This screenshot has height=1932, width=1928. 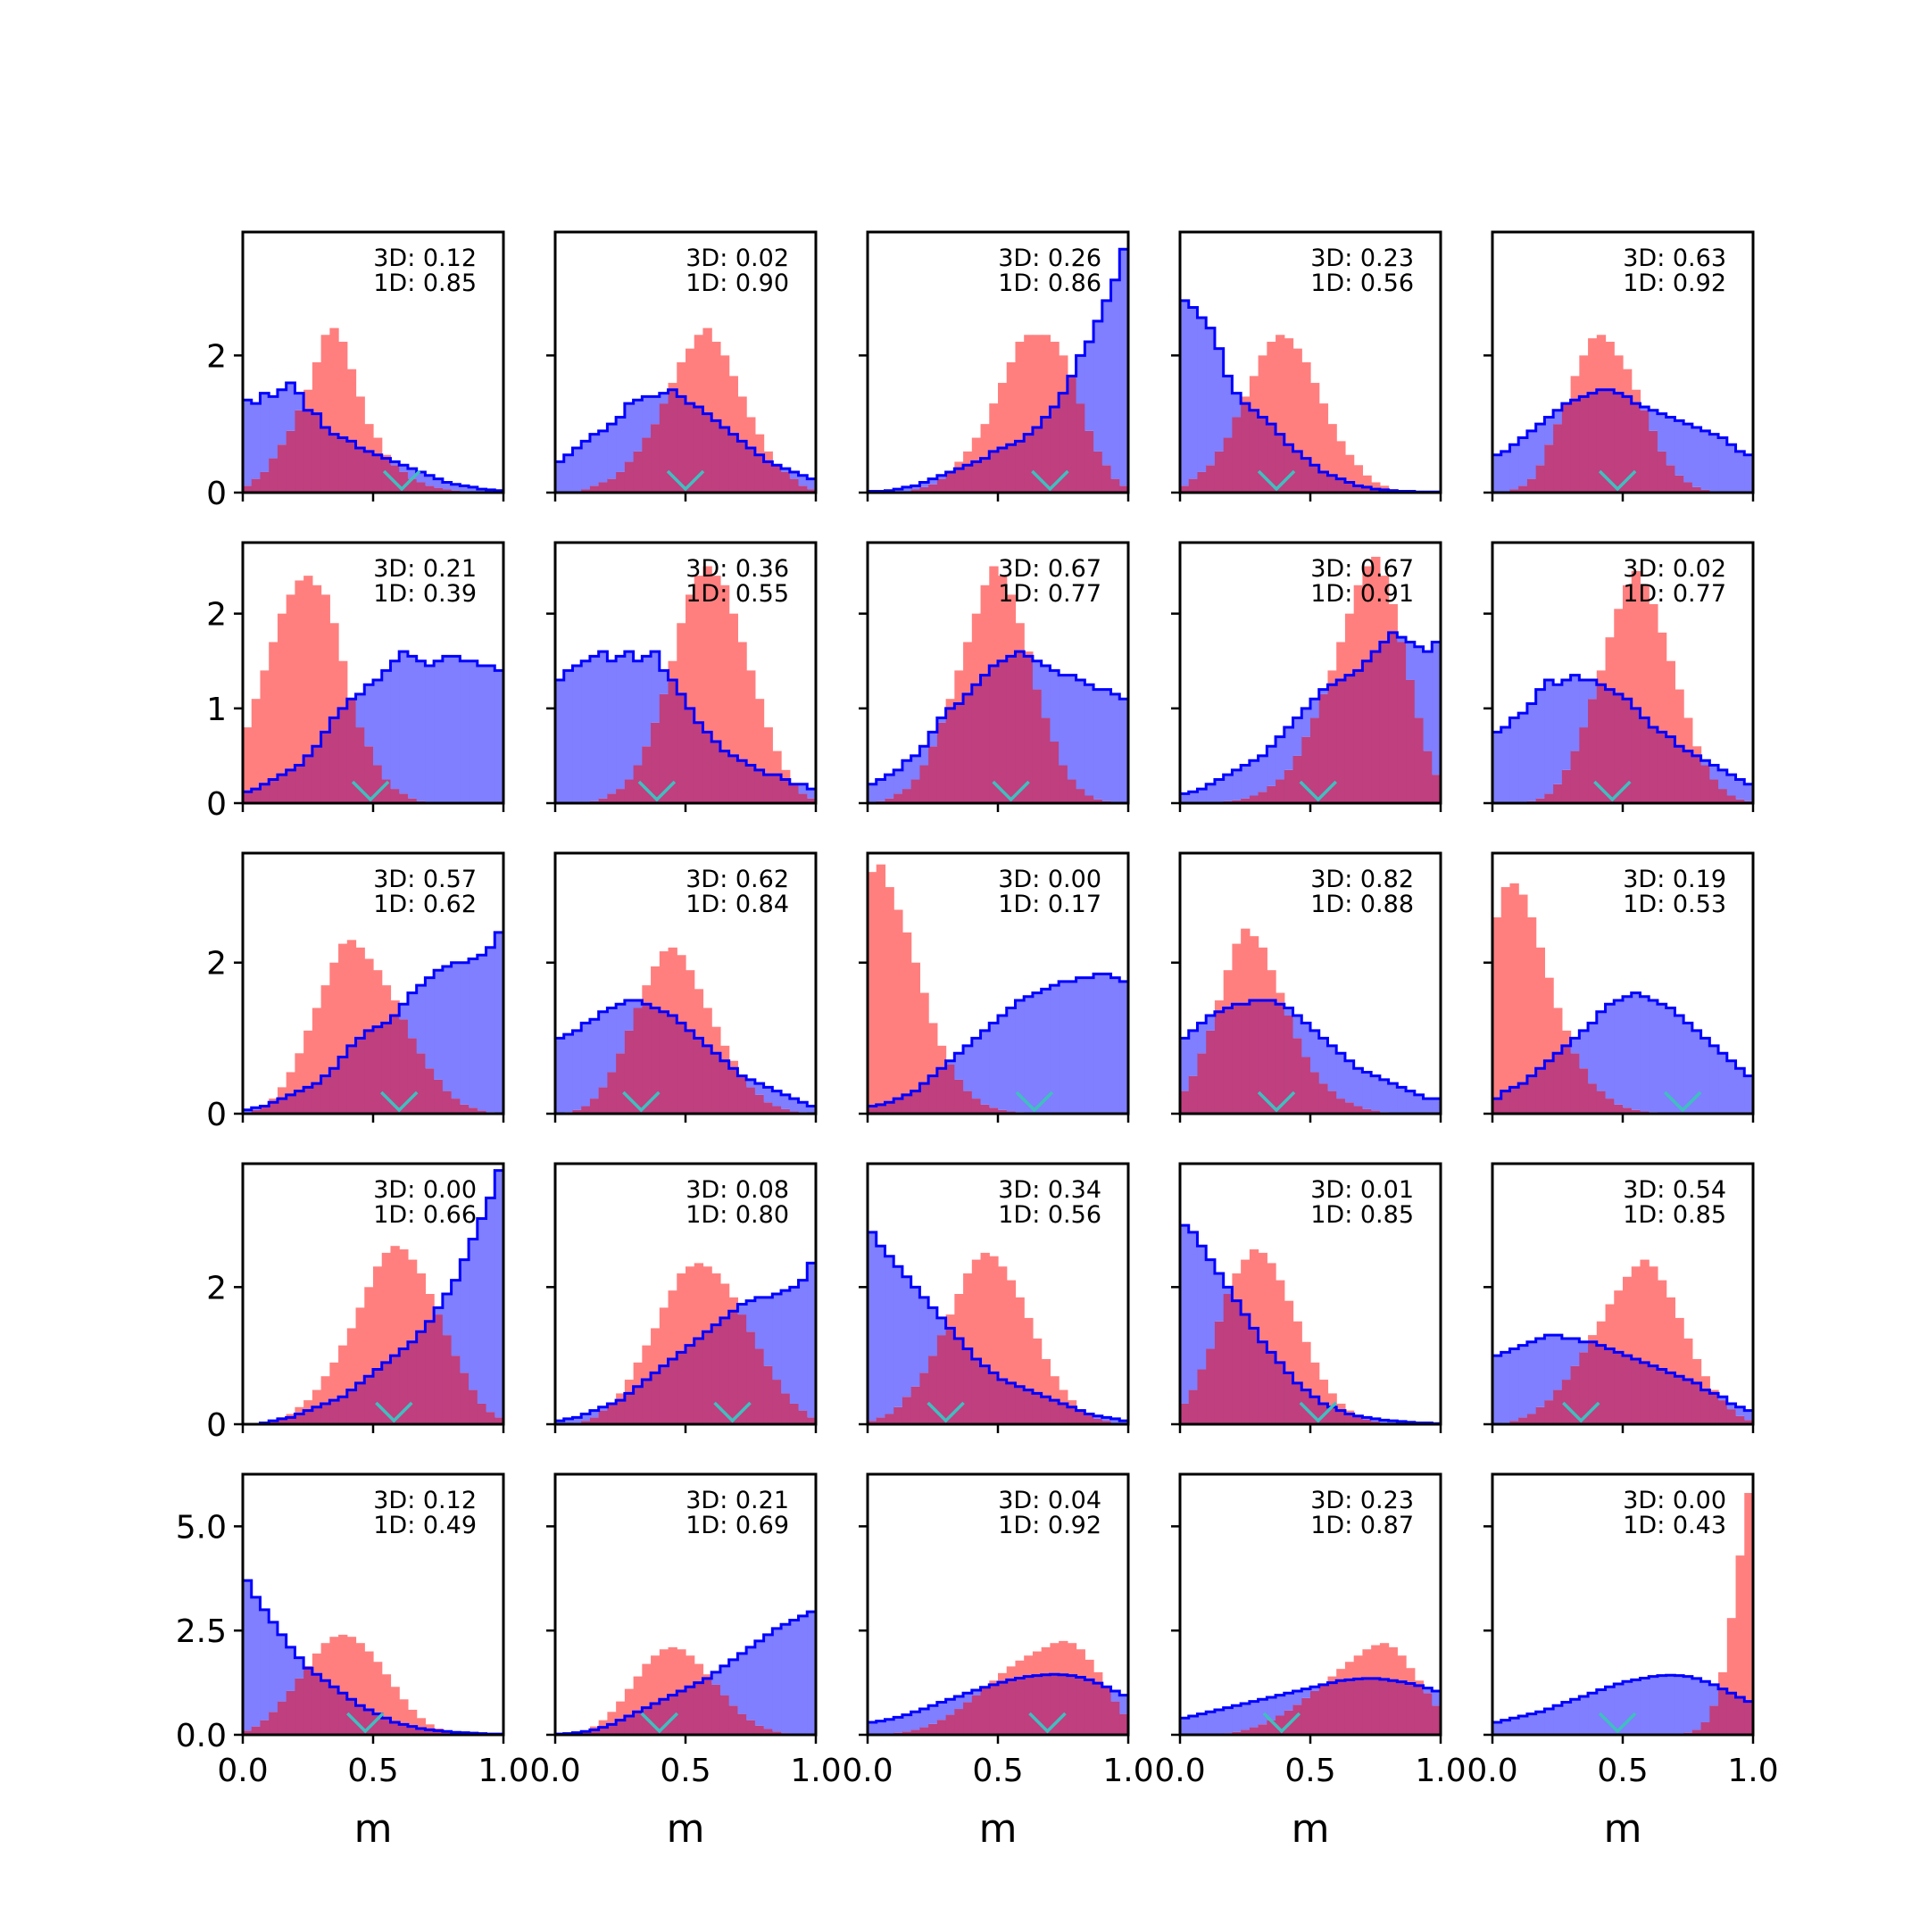 I want to click on bars-group, so click(x=998, y=1688).